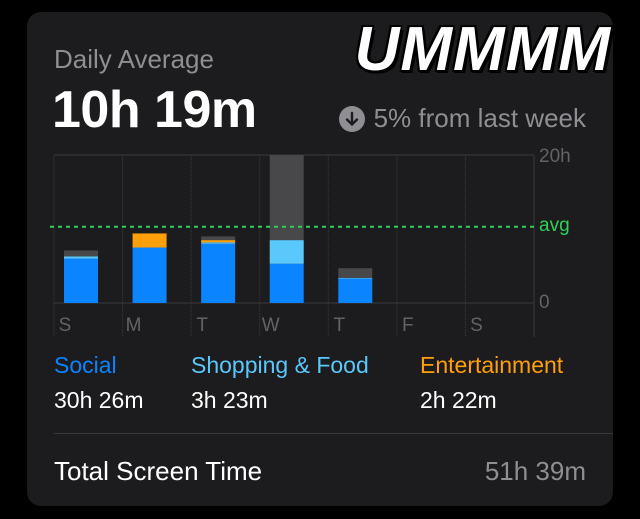 The width and height of the screenshot is (640, 519). I want to click on weekly-change: 5% from last week, so click(462, 118).